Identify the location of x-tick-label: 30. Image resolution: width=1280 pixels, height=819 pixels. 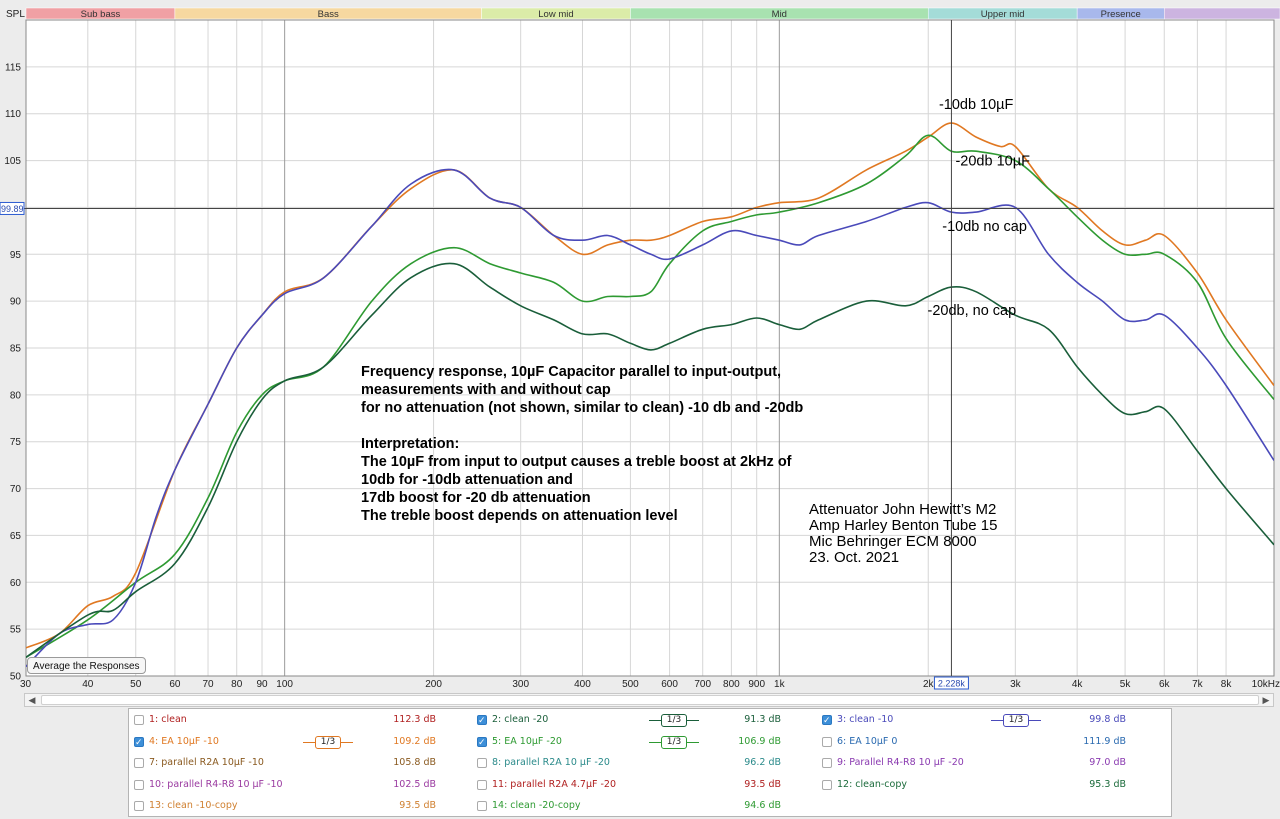
(26, 684).